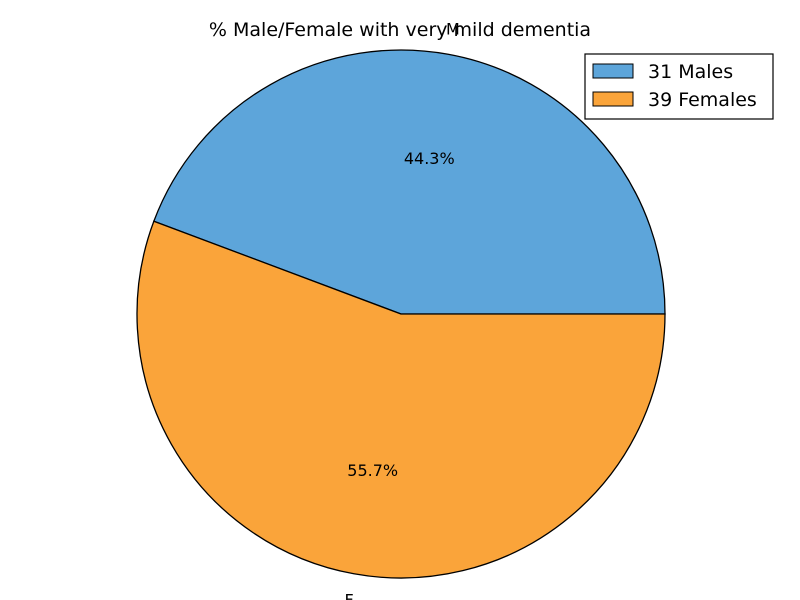 This screenshot has height=600, width=800. I want to click on slice-label-m: M, so click(453, 28).